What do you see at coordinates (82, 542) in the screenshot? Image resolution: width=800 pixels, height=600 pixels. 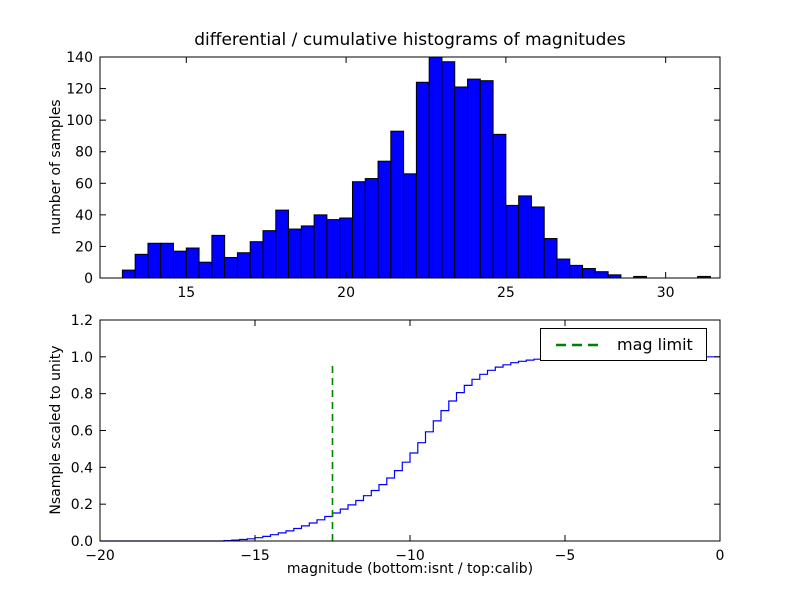 I see `y-tick-label: 0.0` at bounding box center [82, 542].